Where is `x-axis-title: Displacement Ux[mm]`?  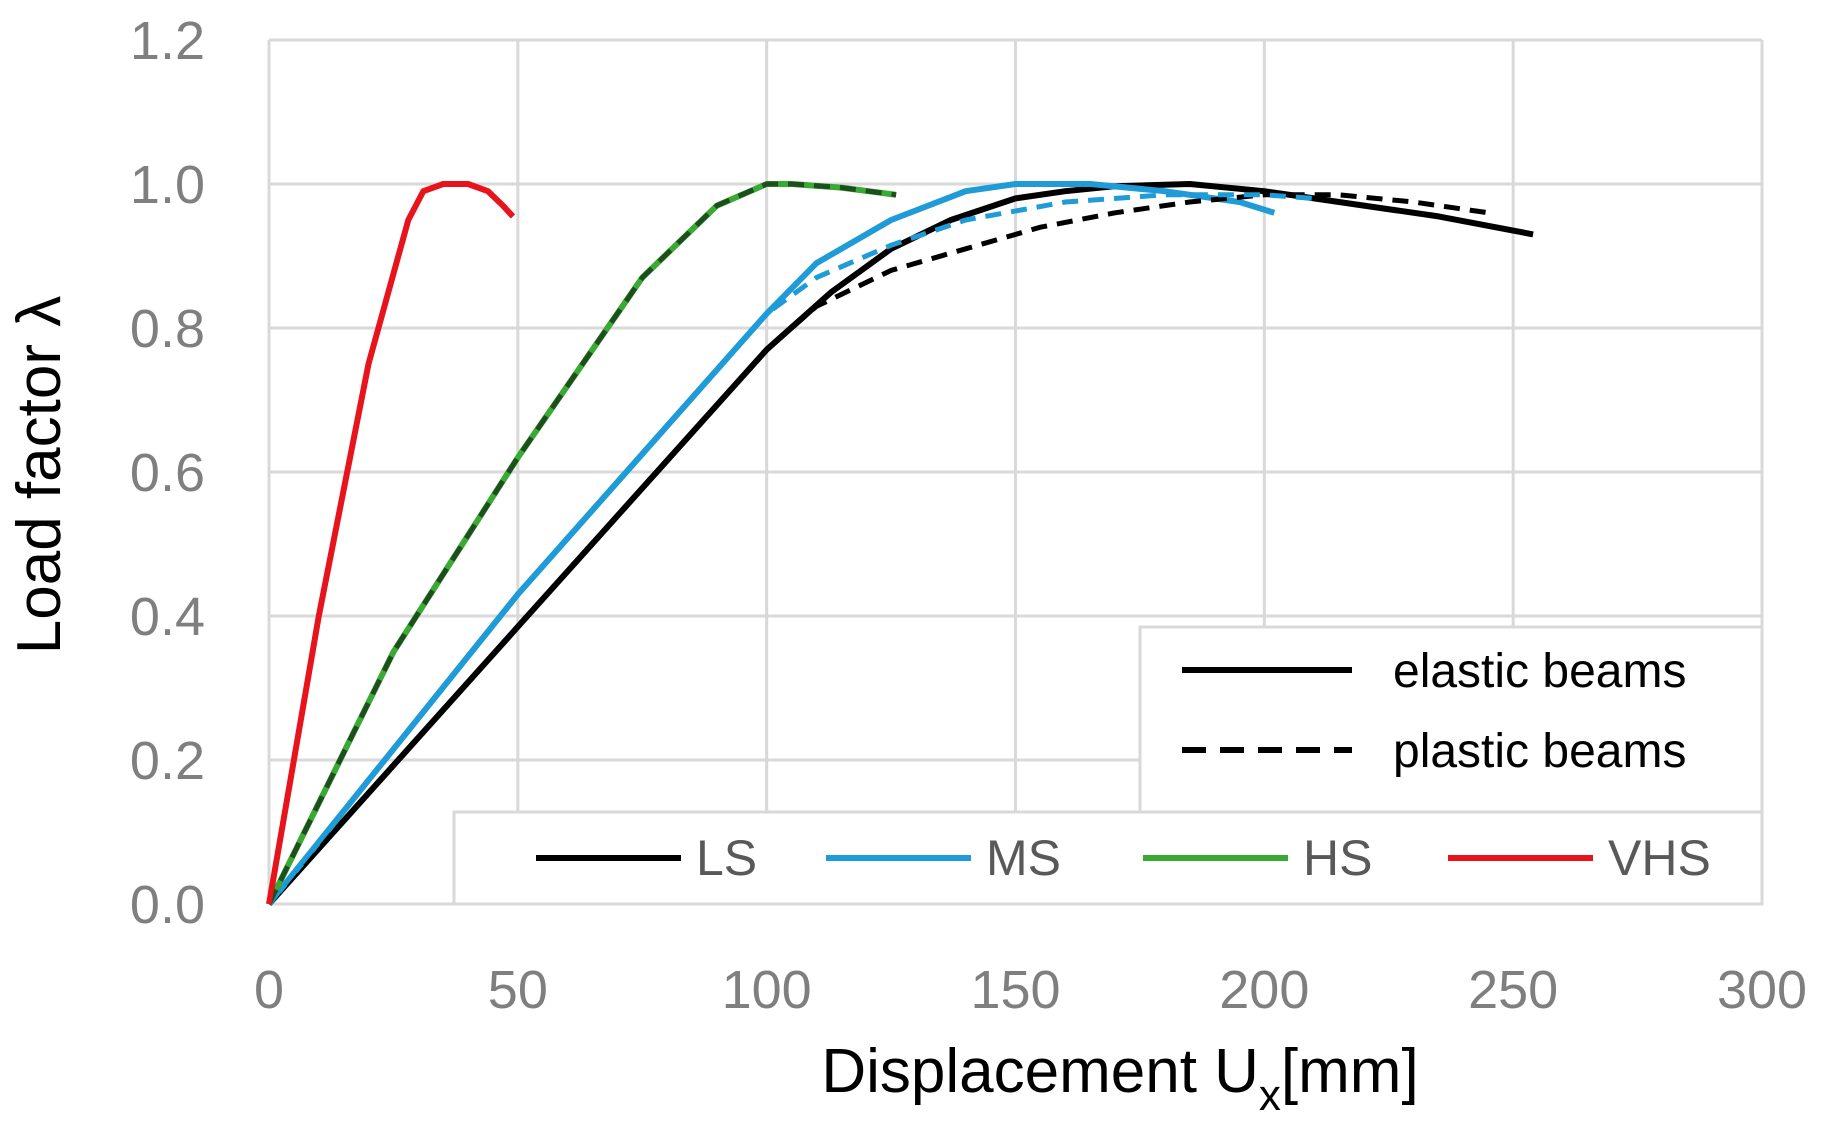
x-axis-title: Displacement Ux[mm] is located at coordinates (1119, 1078).